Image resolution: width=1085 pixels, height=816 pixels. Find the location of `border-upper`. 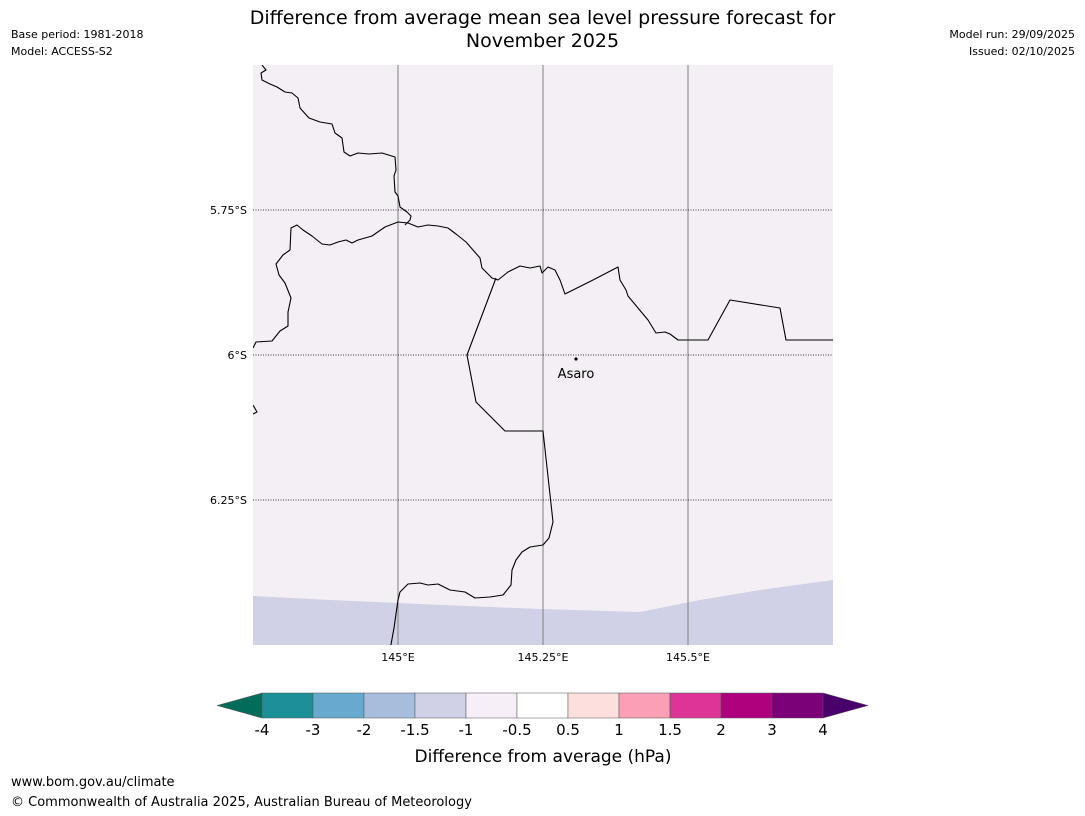

border-upper is located at coordinates (543, 285).